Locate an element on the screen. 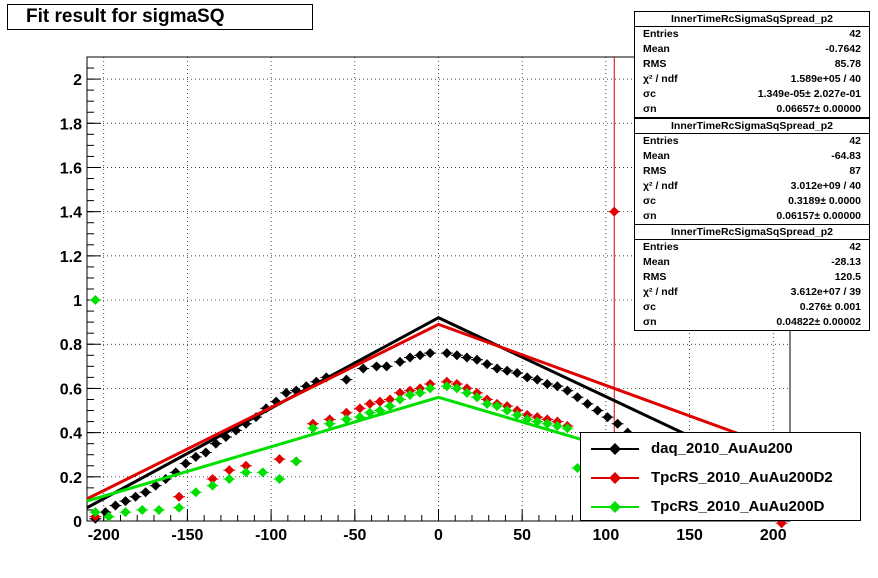  stat-row-sigma-n: σn 0.06157± 0.00000 is located at coordinates (752, 216).